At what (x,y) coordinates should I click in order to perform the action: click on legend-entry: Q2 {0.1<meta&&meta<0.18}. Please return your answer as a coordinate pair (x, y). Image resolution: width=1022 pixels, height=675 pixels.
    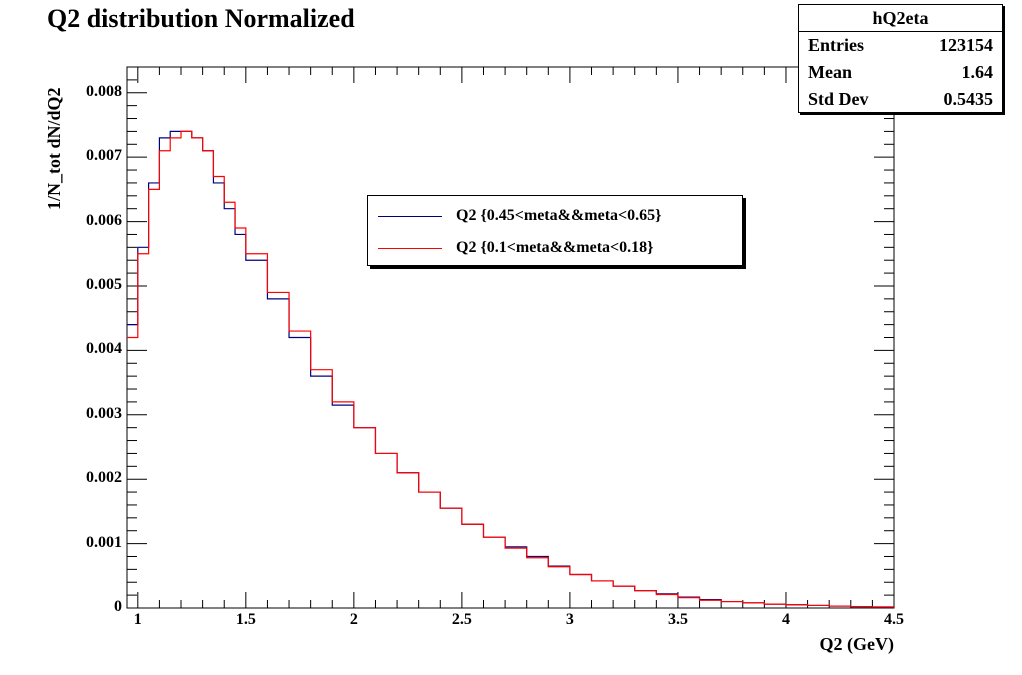
    Looking at the image, I should click on (515, 248).